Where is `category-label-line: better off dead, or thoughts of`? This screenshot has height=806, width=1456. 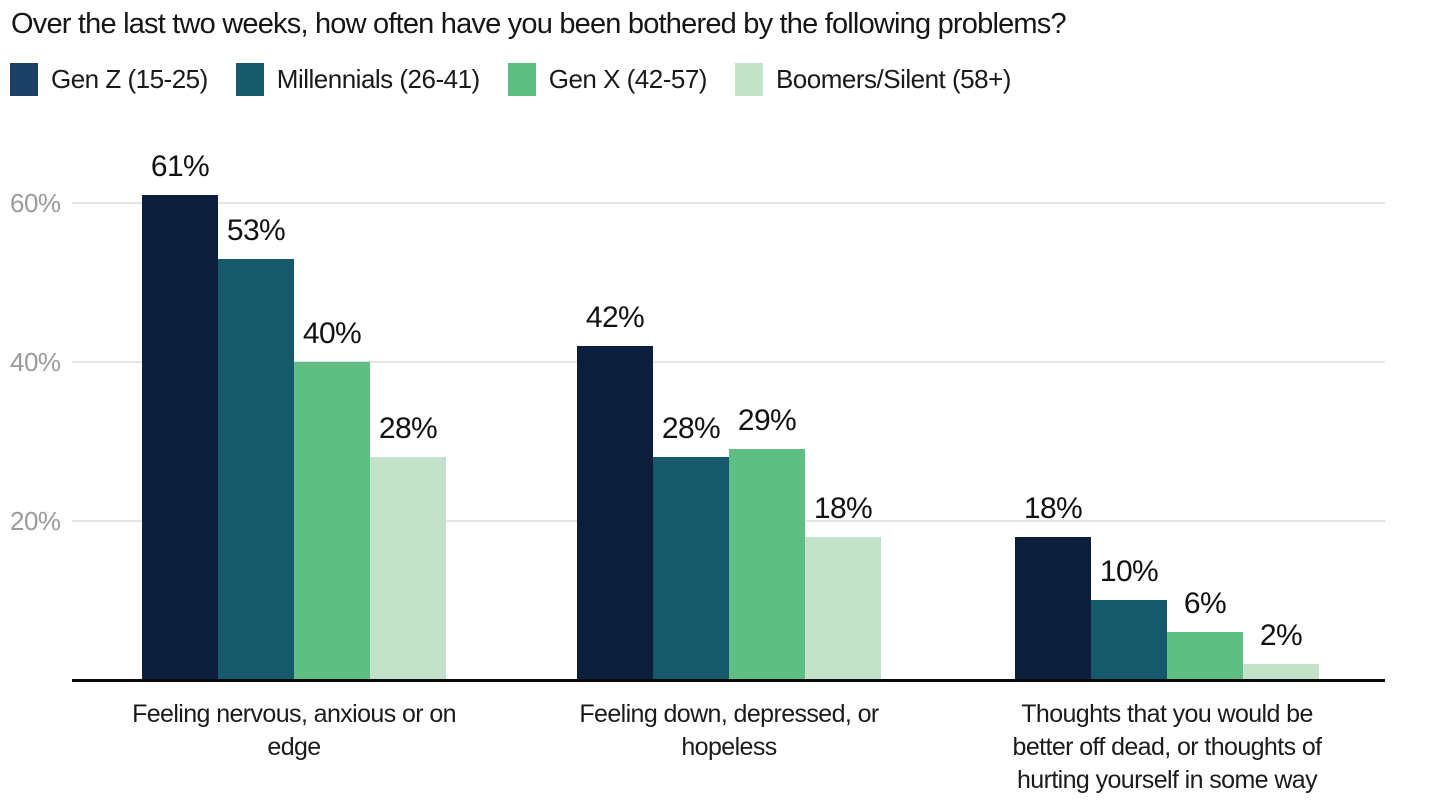 category-label-line: better off dead, or thoughts of is located at coordinates (1167, 747).